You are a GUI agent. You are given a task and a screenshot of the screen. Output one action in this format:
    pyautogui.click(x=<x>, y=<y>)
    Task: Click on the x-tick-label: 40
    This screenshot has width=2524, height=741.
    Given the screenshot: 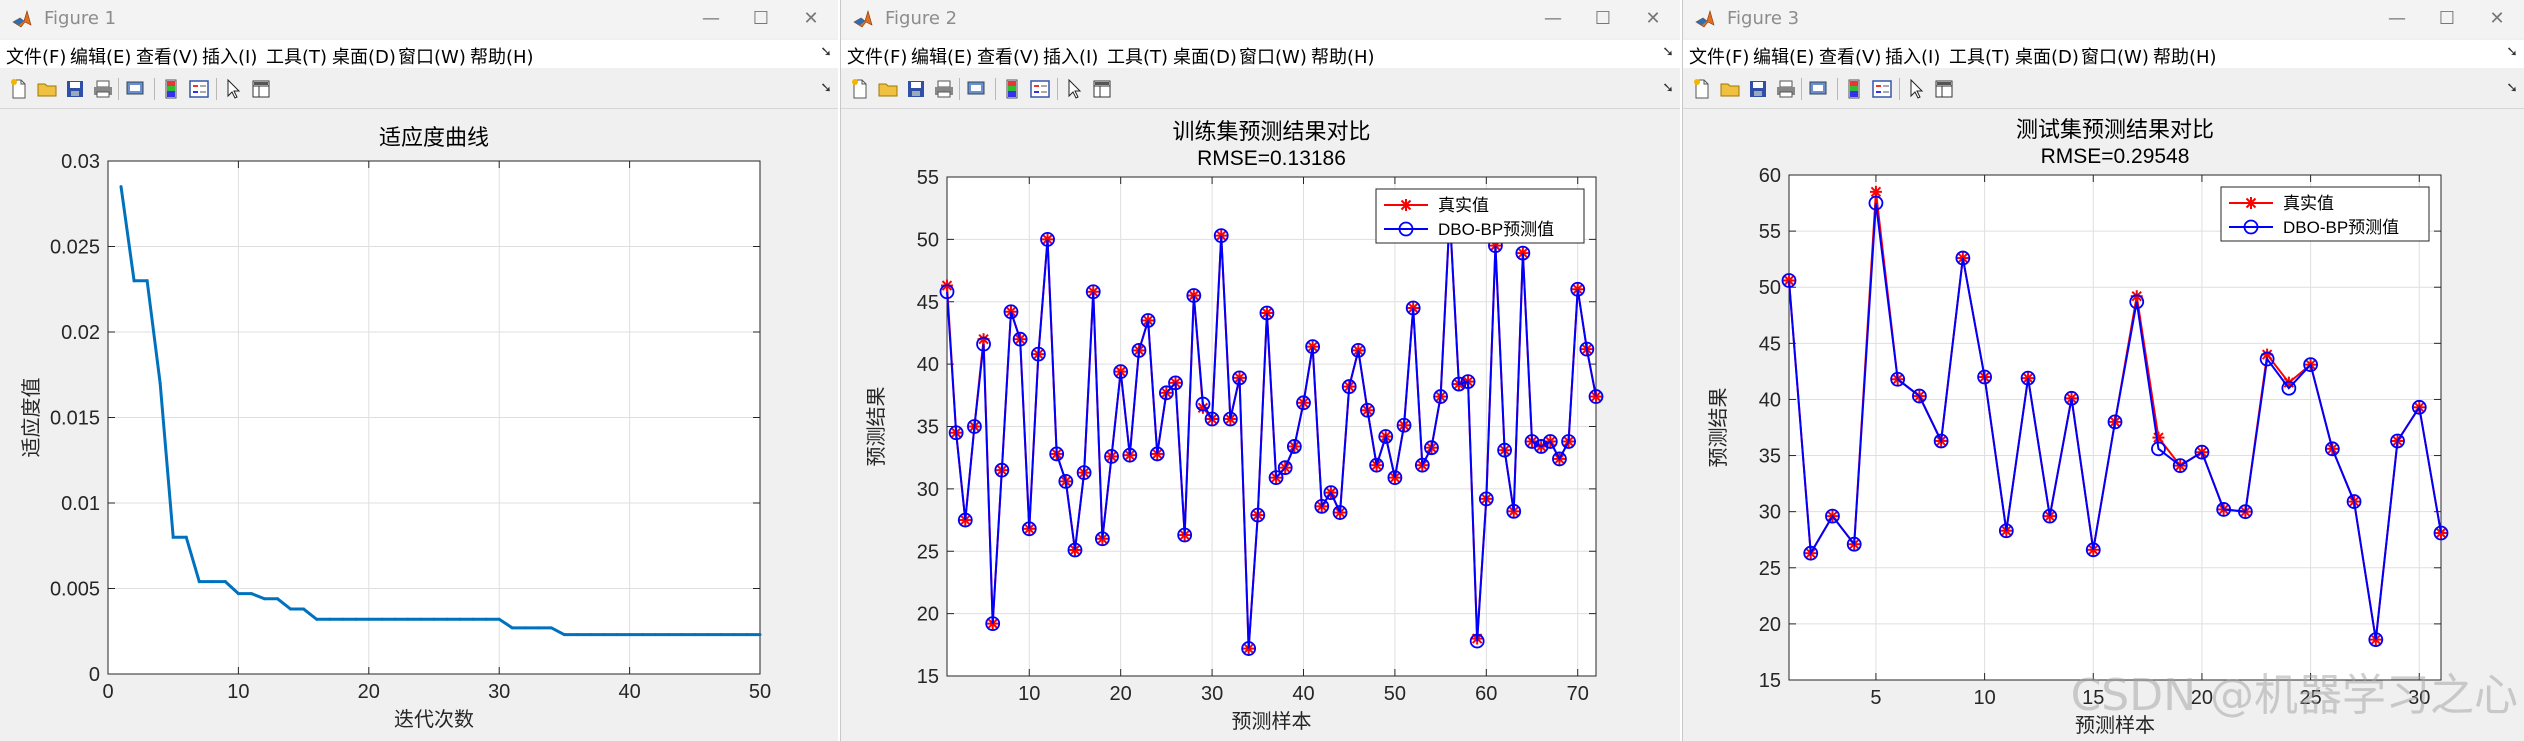 What is the action you would take?
    pyautogui.click(x=629, y=692)
    